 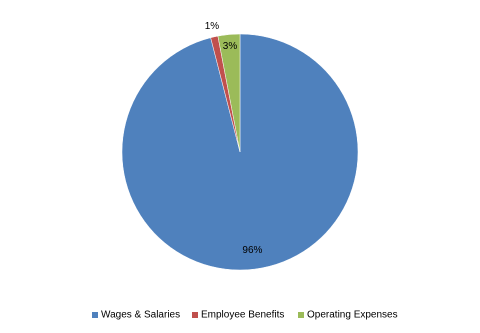 What do you see at coordinates (352, 315) in the screenshot?
I see `legend-label: Operating Expenses` at bounding box center [352, 315].